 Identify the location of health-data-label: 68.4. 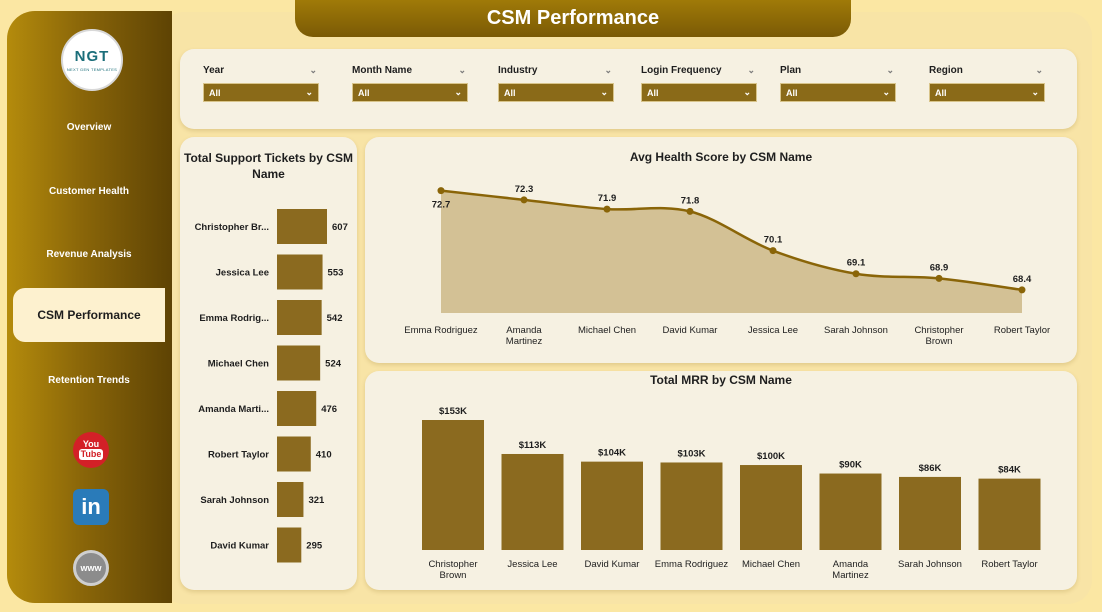
(1022, 279).